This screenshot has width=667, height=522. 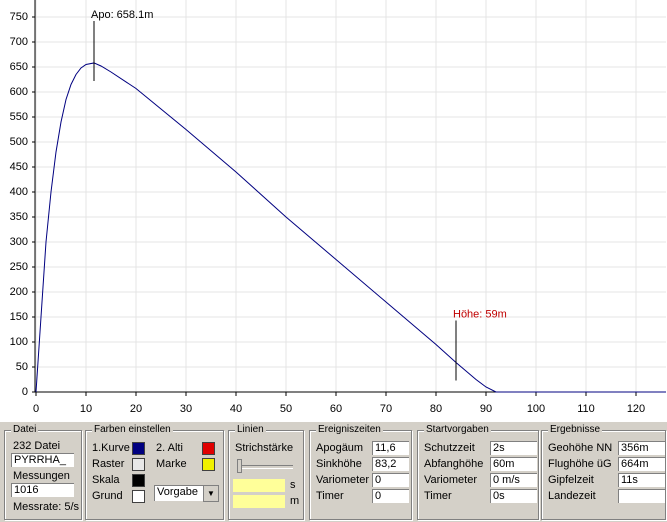 What do you see at coordinates (536, 409) in the screenshot?
I see `x-tick-label: 100` at bounding box center [536, 409].